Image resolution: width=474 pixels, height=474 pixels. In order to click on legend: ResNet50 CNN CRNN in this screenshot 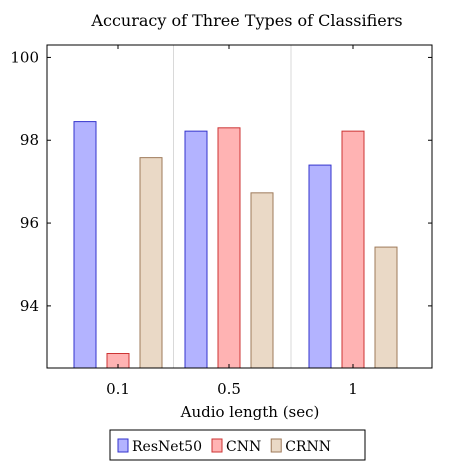, I will do `click(237, 445)`.